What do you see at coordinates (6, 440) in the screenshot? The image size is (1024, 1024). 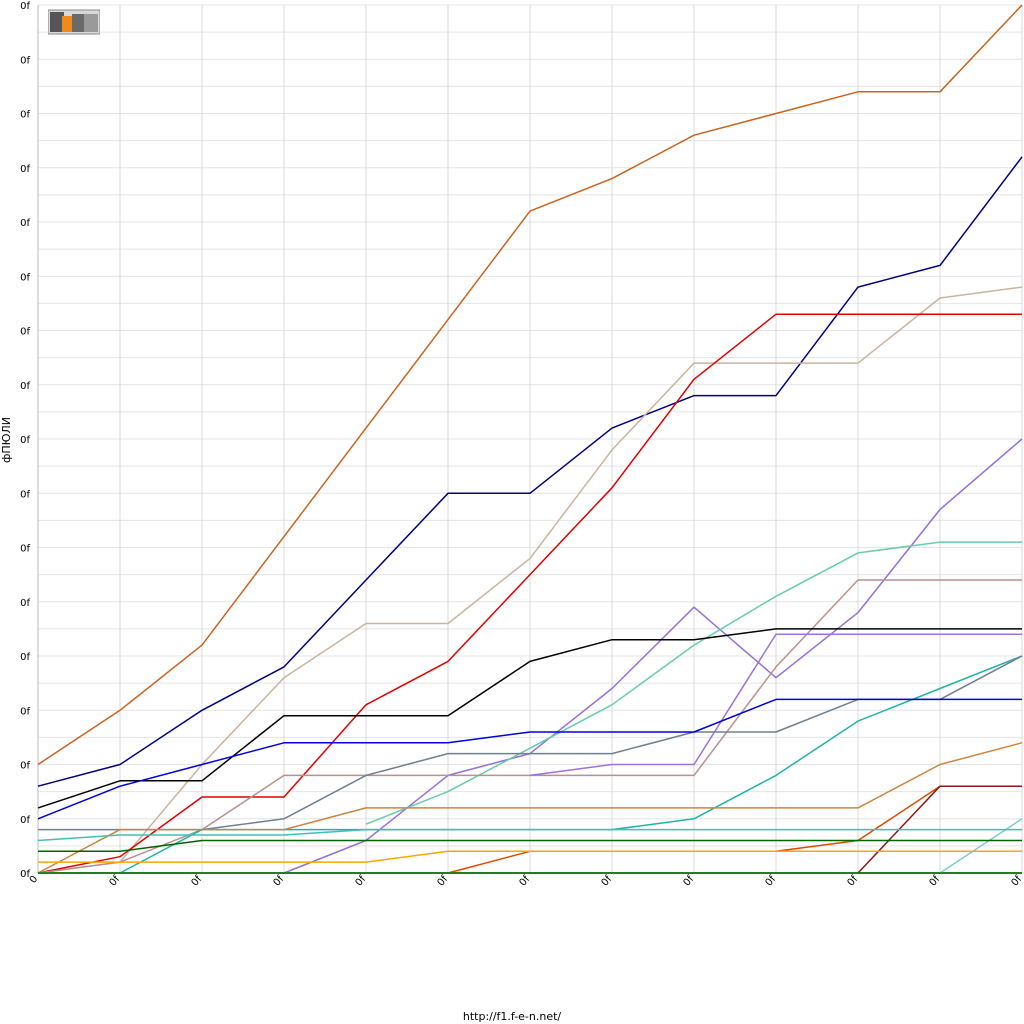 I see `y-axis-label: фПЮЛИ` at bounding box center [6, 440].